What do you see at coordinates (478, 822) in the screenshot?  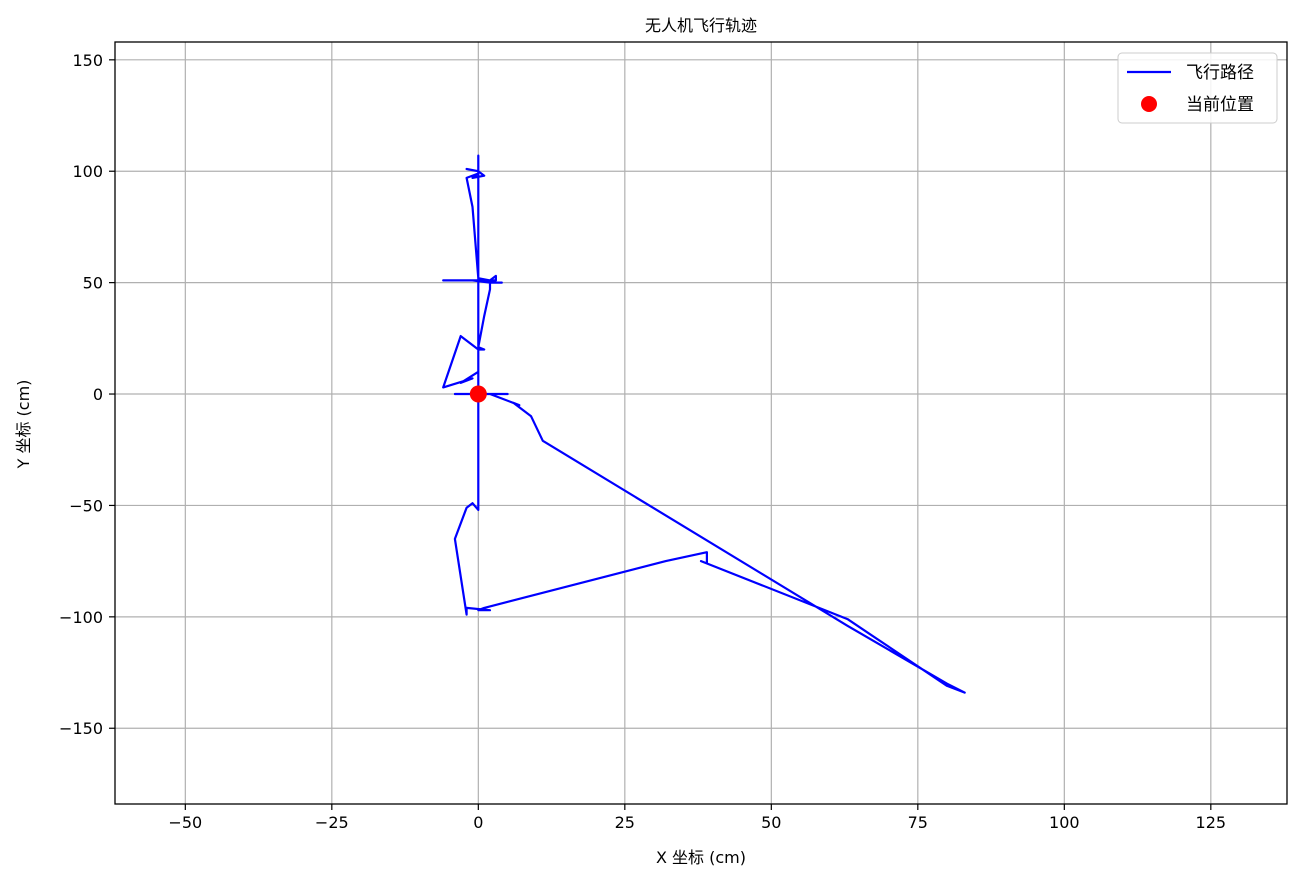 I see `x-tick-label: 0` at bounding box center [478, 822].